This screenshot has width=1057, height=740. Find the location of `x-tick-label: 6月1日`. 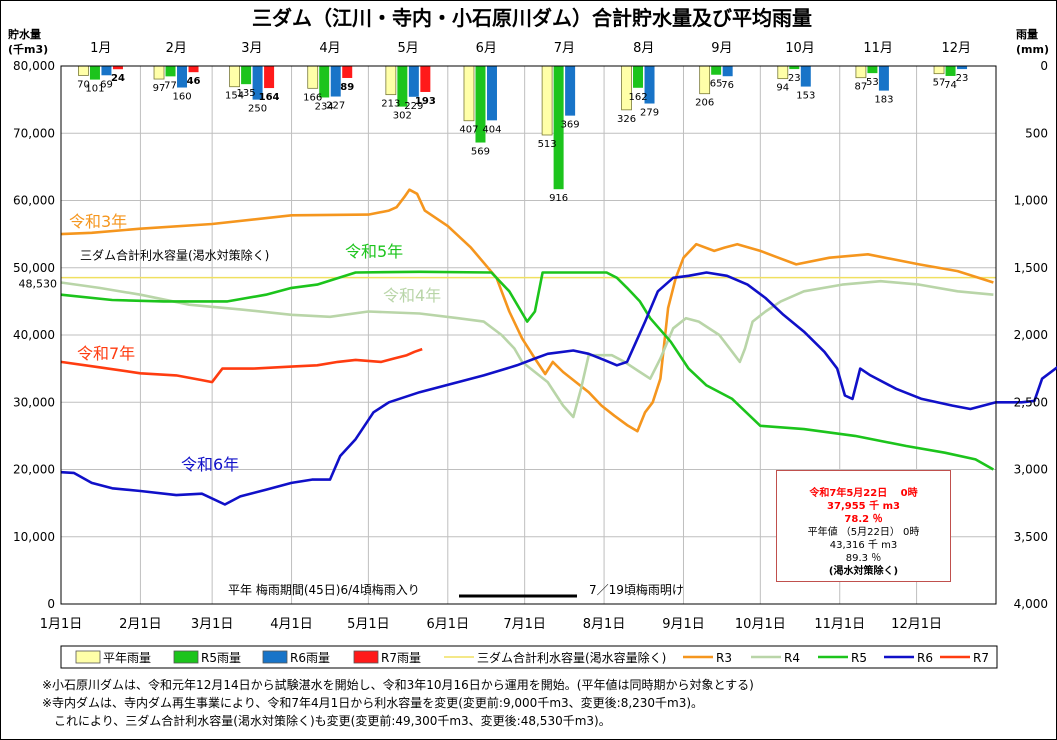

x-tick-label: 6月1日 is located at coordinates (448, 624).